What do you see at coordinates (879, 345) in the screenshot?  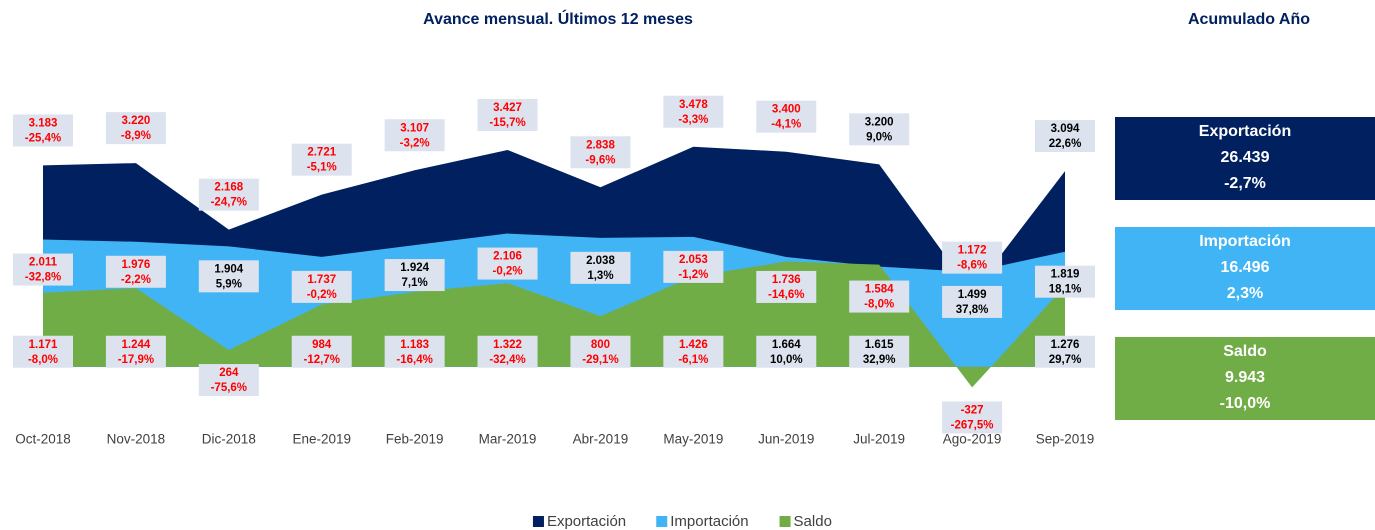 I see `data-label: 1.615` at bounding box center [879, 345].